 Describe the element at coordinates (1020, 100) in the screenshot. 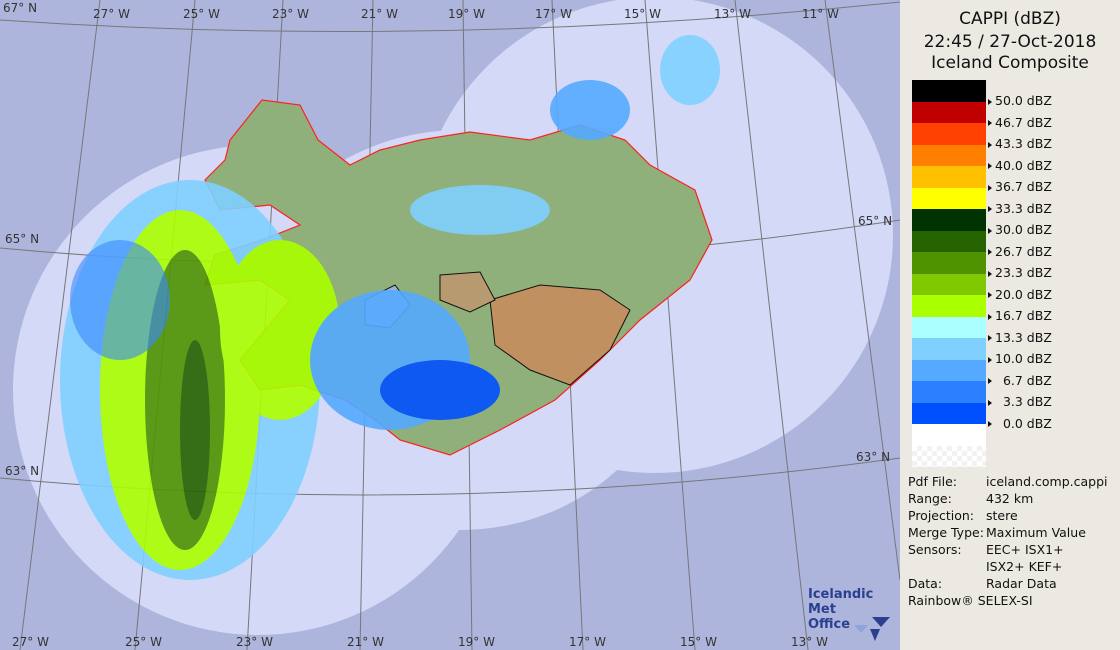

I see `legend-label: 50.0 dBZ` at that location.